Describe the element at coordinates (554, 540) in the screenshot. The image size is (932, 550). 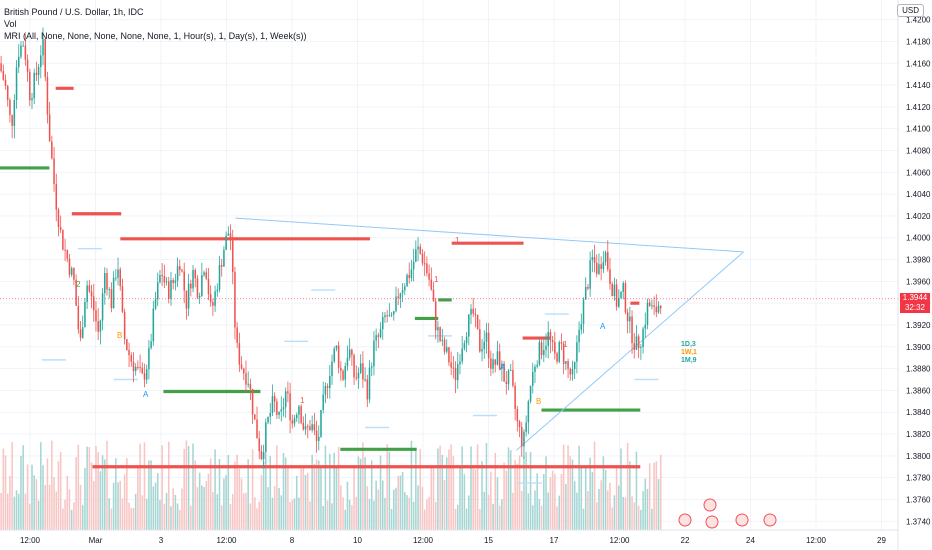
I see `time-tick-label: 17` at that location.